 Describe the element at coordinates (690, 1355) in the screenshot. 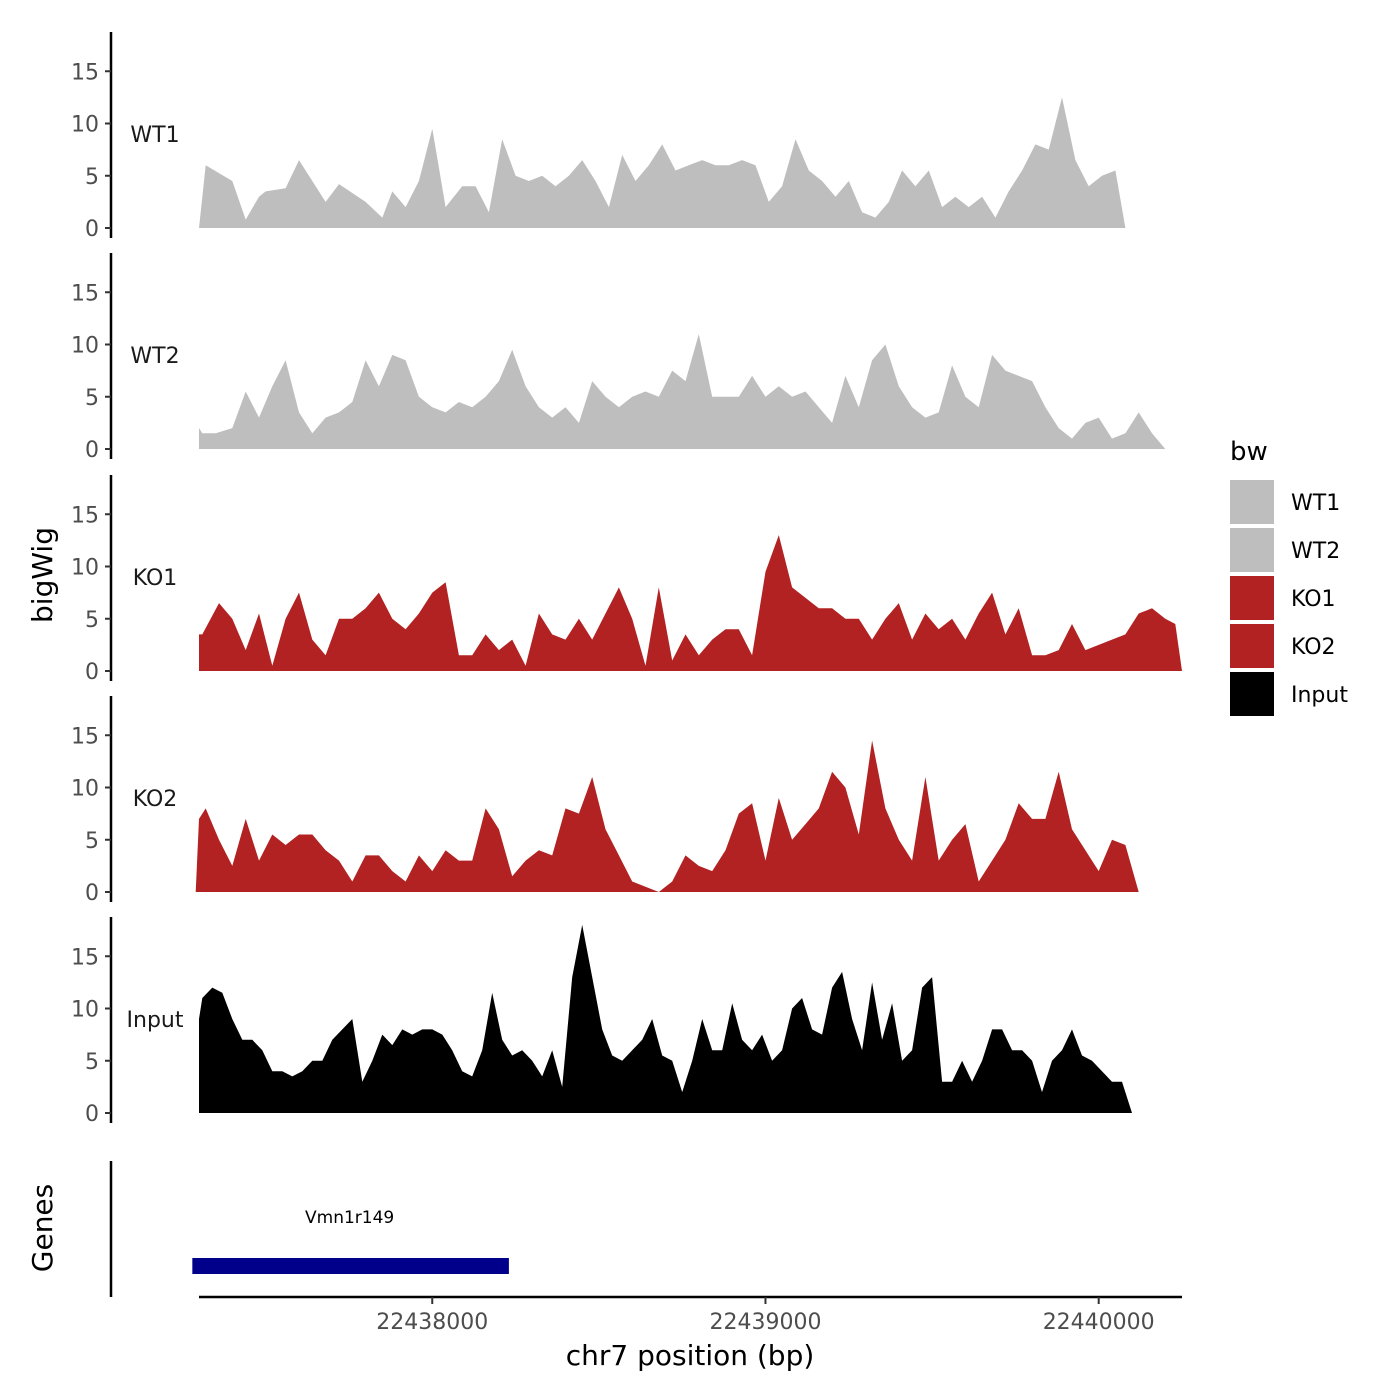

I see `x-axis-title: chr7 position (bp)` at that location.